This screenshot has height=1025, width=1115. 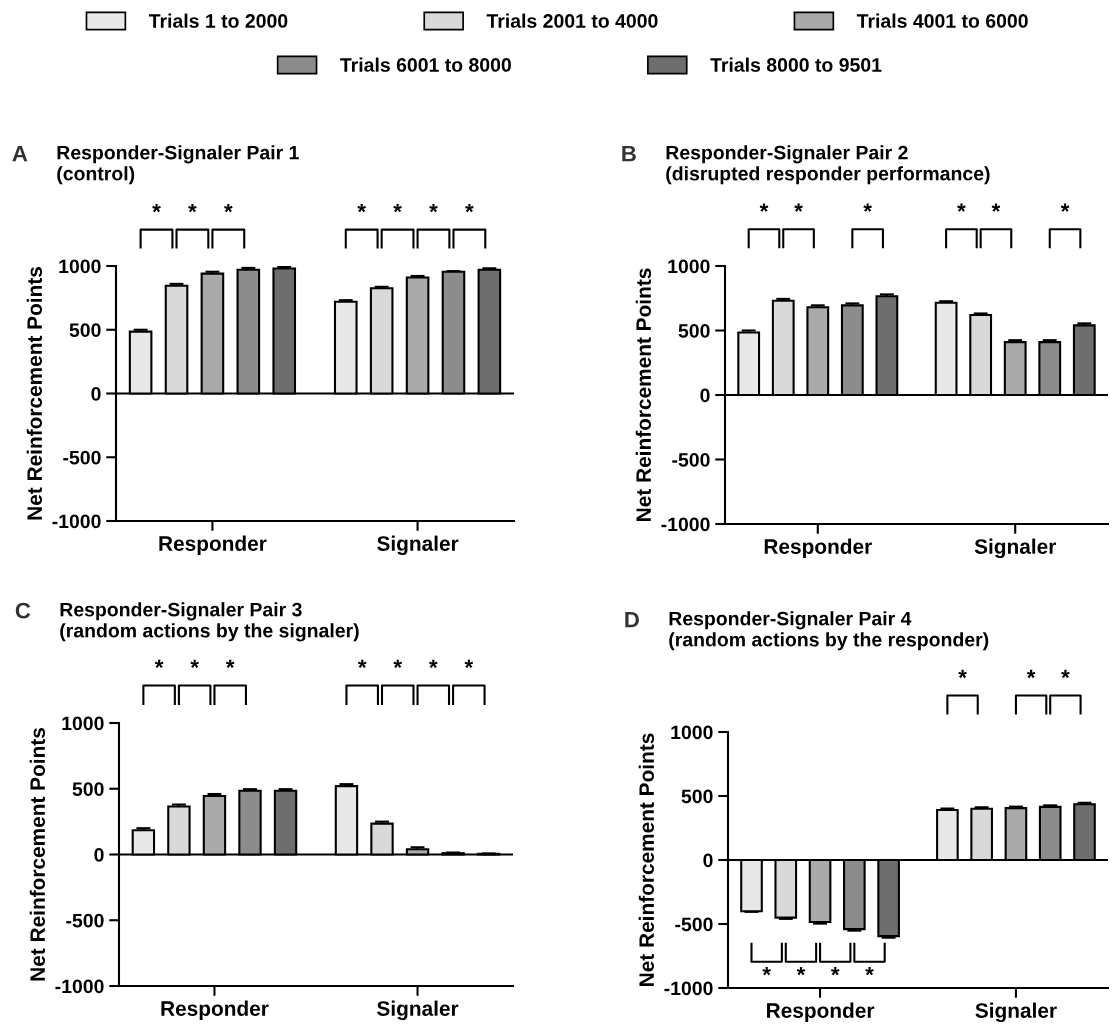 I want to click on legend-label: Trials 6001 to 8000, so click(x=425, y=64).